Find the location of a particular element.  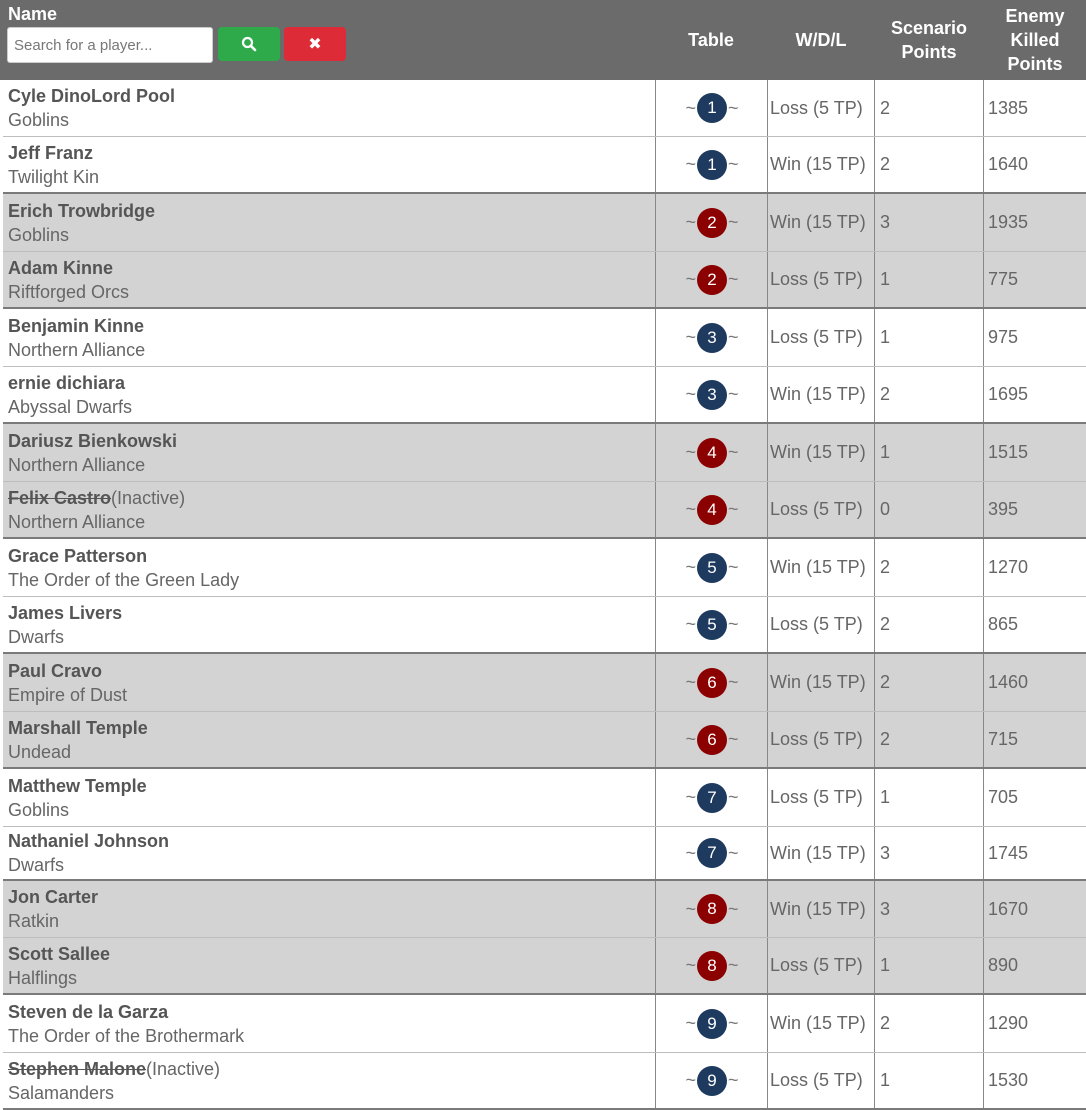

enemy-killed-points-cell: 865 is located at coordinates (1003, 624).